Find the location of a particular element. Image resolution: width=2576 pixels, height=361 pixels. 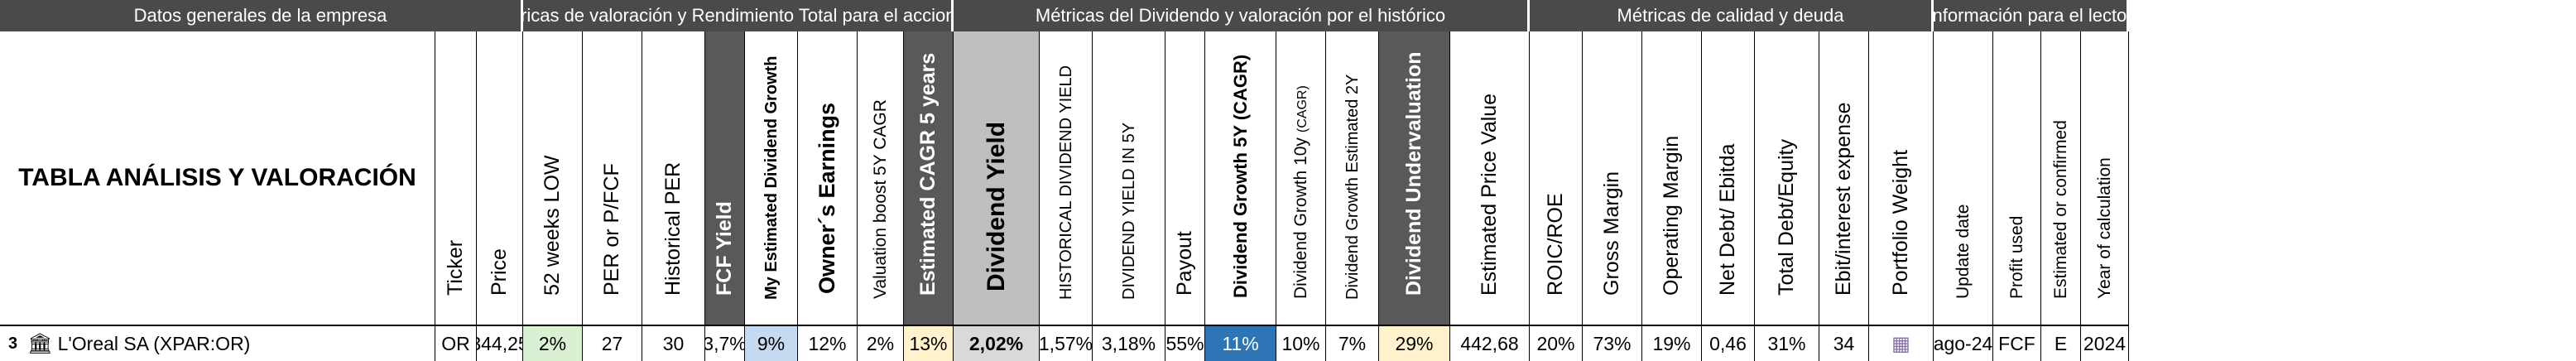

header-mydg: My Estimated Dividend Growth is located at coordinates (771, 178).